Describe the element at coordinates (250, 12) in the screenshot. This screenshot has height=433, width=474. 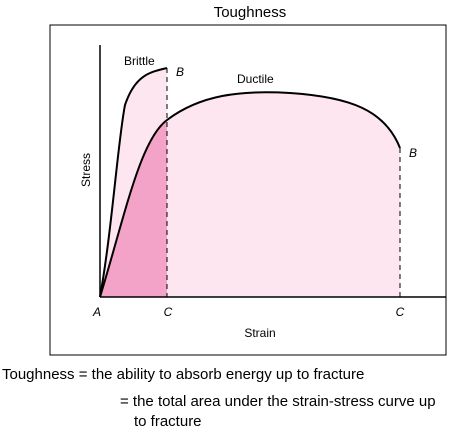
I see `title: Toughness` at that location.